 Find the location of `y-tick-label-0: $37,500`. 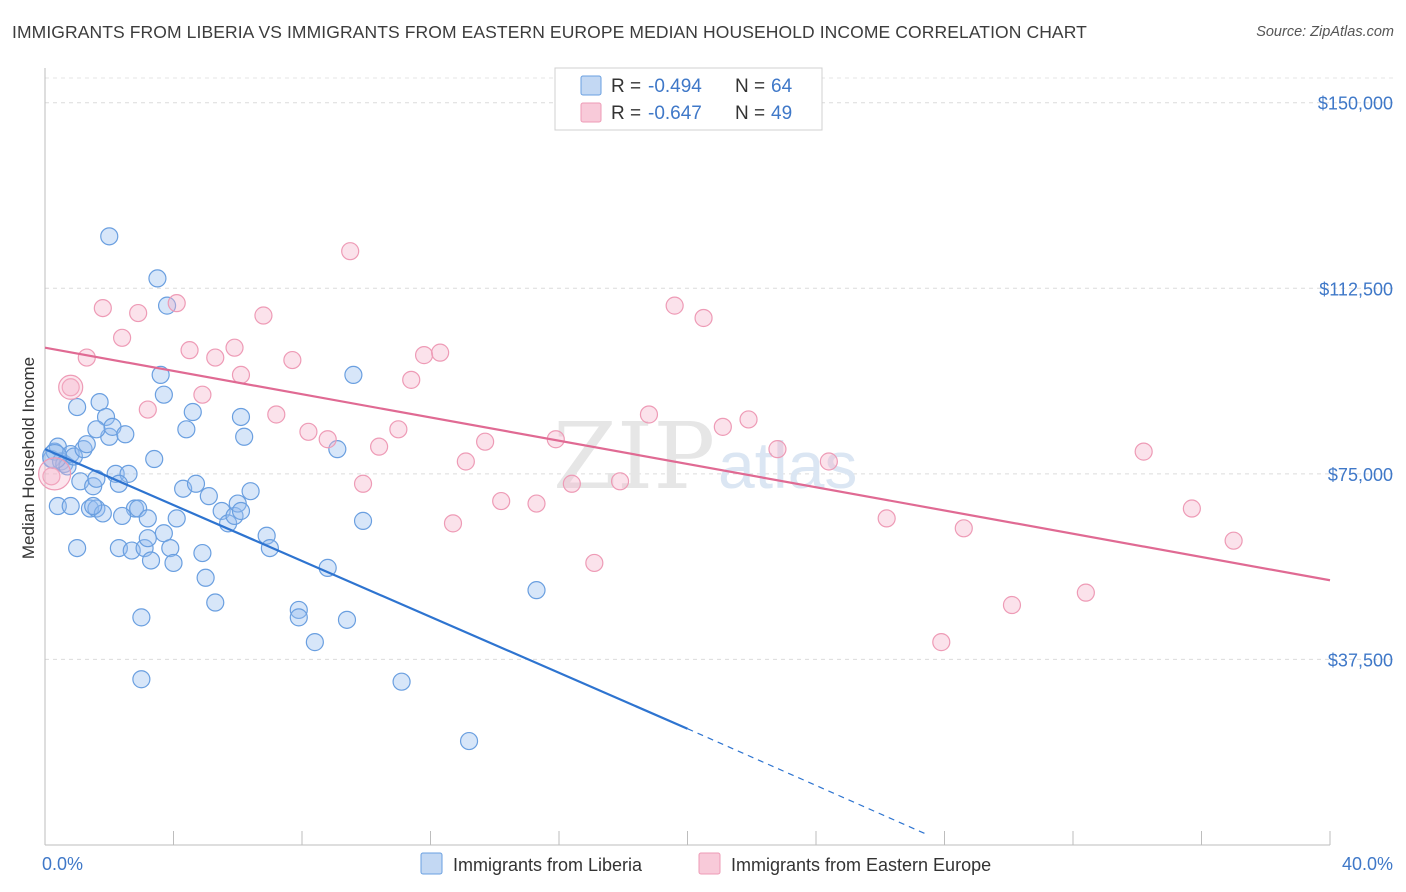

y-tick-label-0: $37,500 is located at coordinates (1360, 660).